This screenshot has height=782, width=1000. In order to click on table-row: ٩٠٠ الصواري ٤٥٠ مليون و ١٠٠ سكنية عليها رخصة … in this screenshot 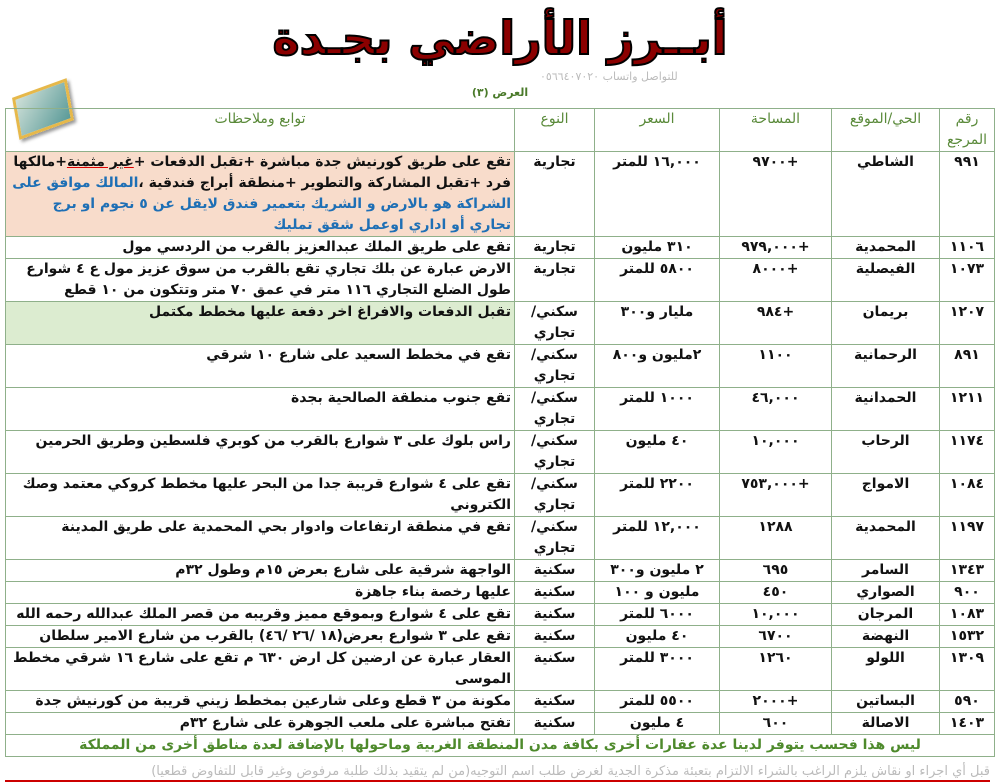, I will do `click(500, 592)`.